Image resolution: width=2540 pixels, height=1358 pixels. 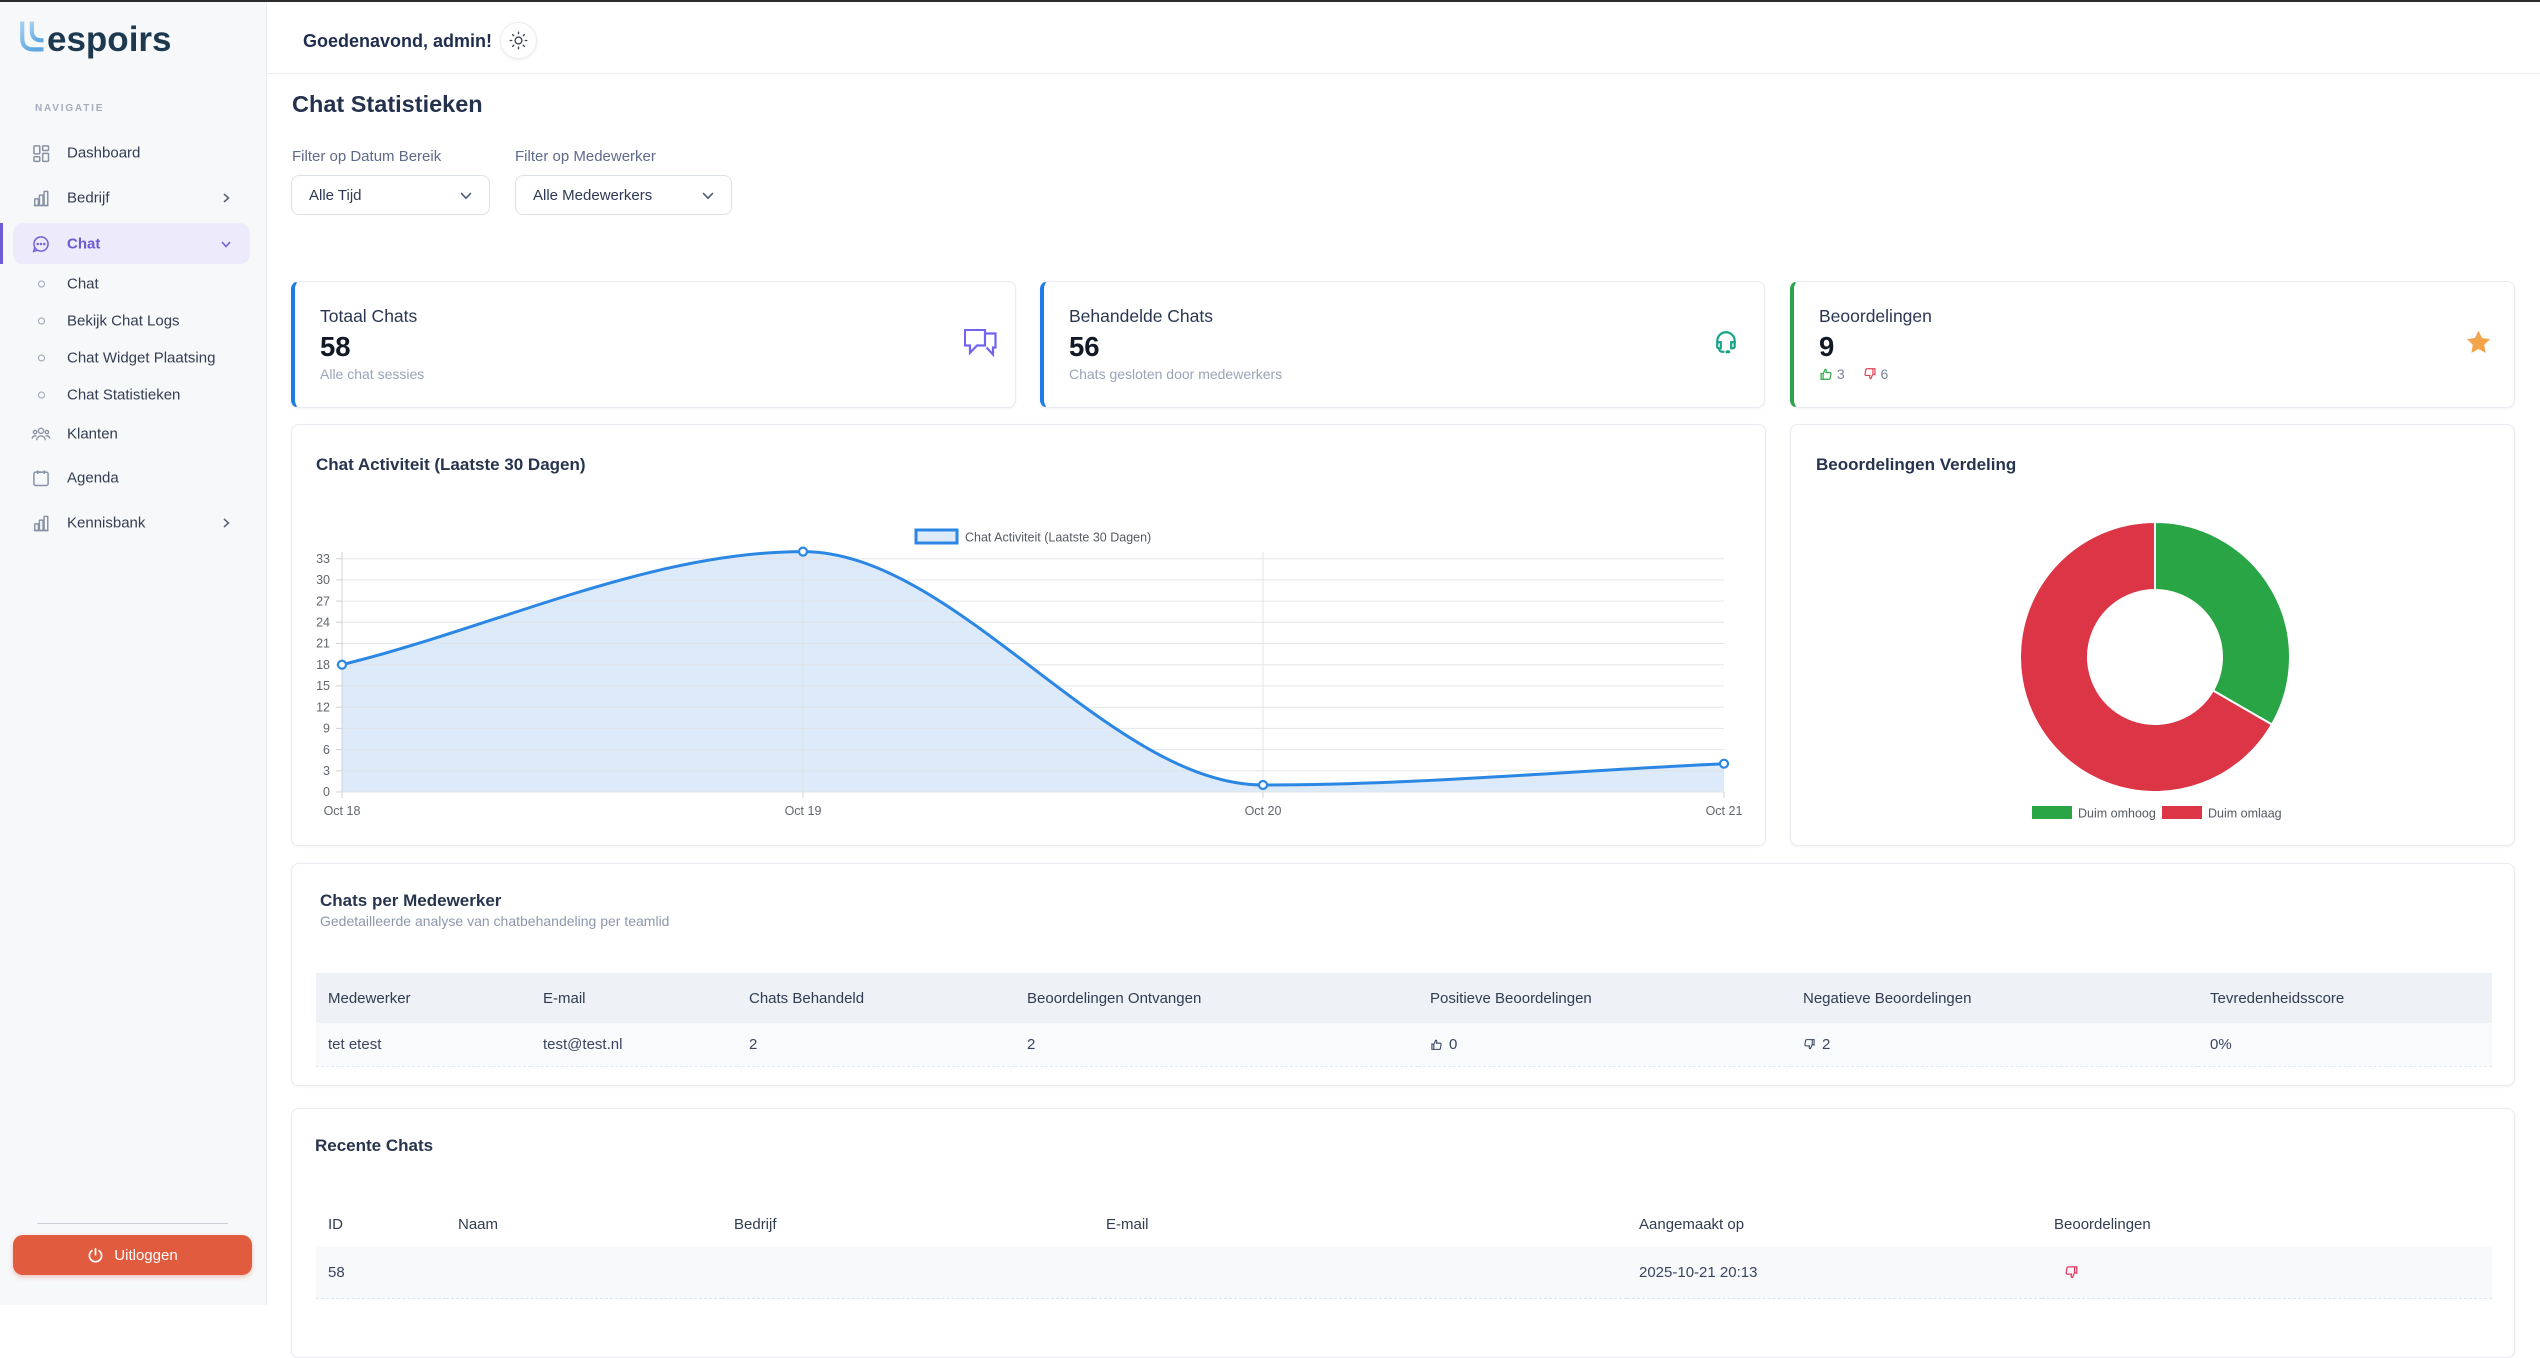 I want to click on svg-text: Oct 20, so click(x=1263, y=811).